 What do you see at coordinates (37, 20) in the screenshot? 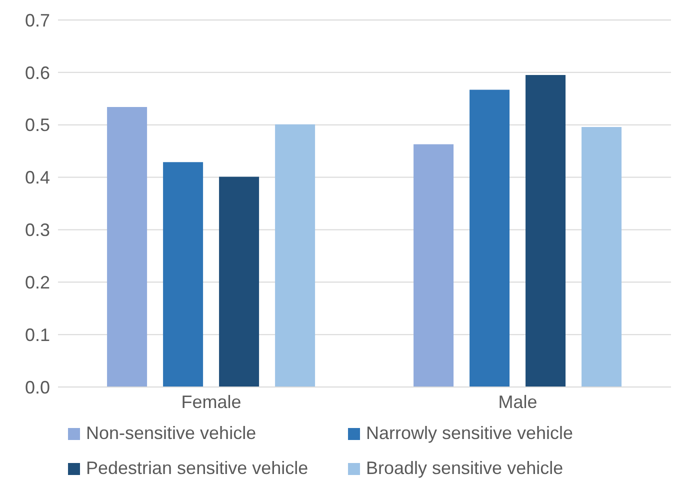
I see `y-tick-label: 0.7` at bounding box center [37, 20].